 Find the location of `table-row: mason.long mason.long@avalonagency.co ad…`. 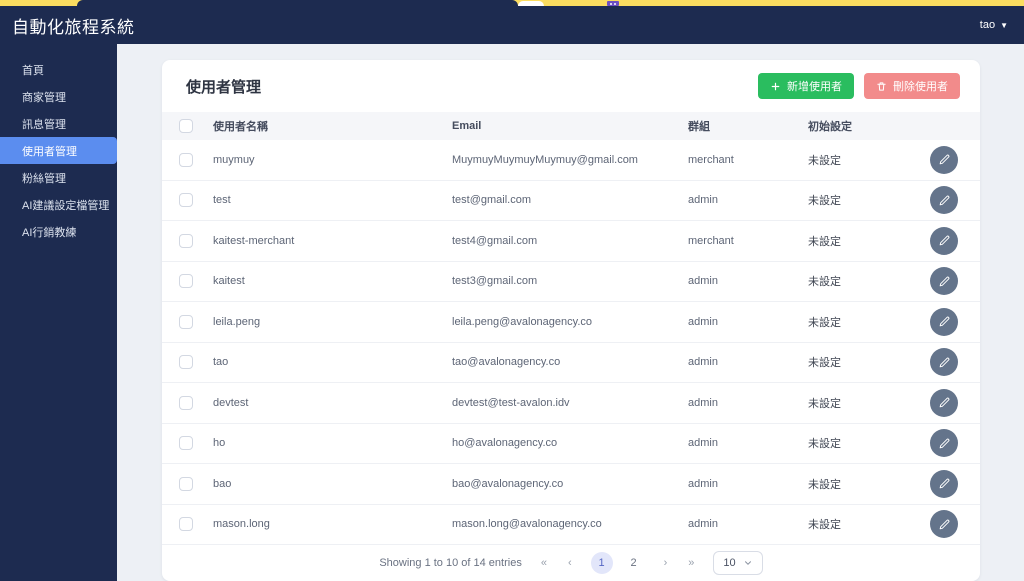

table-row: mason.long mason.long@avalonagency.co ad… is located at coordinates (571, 525).